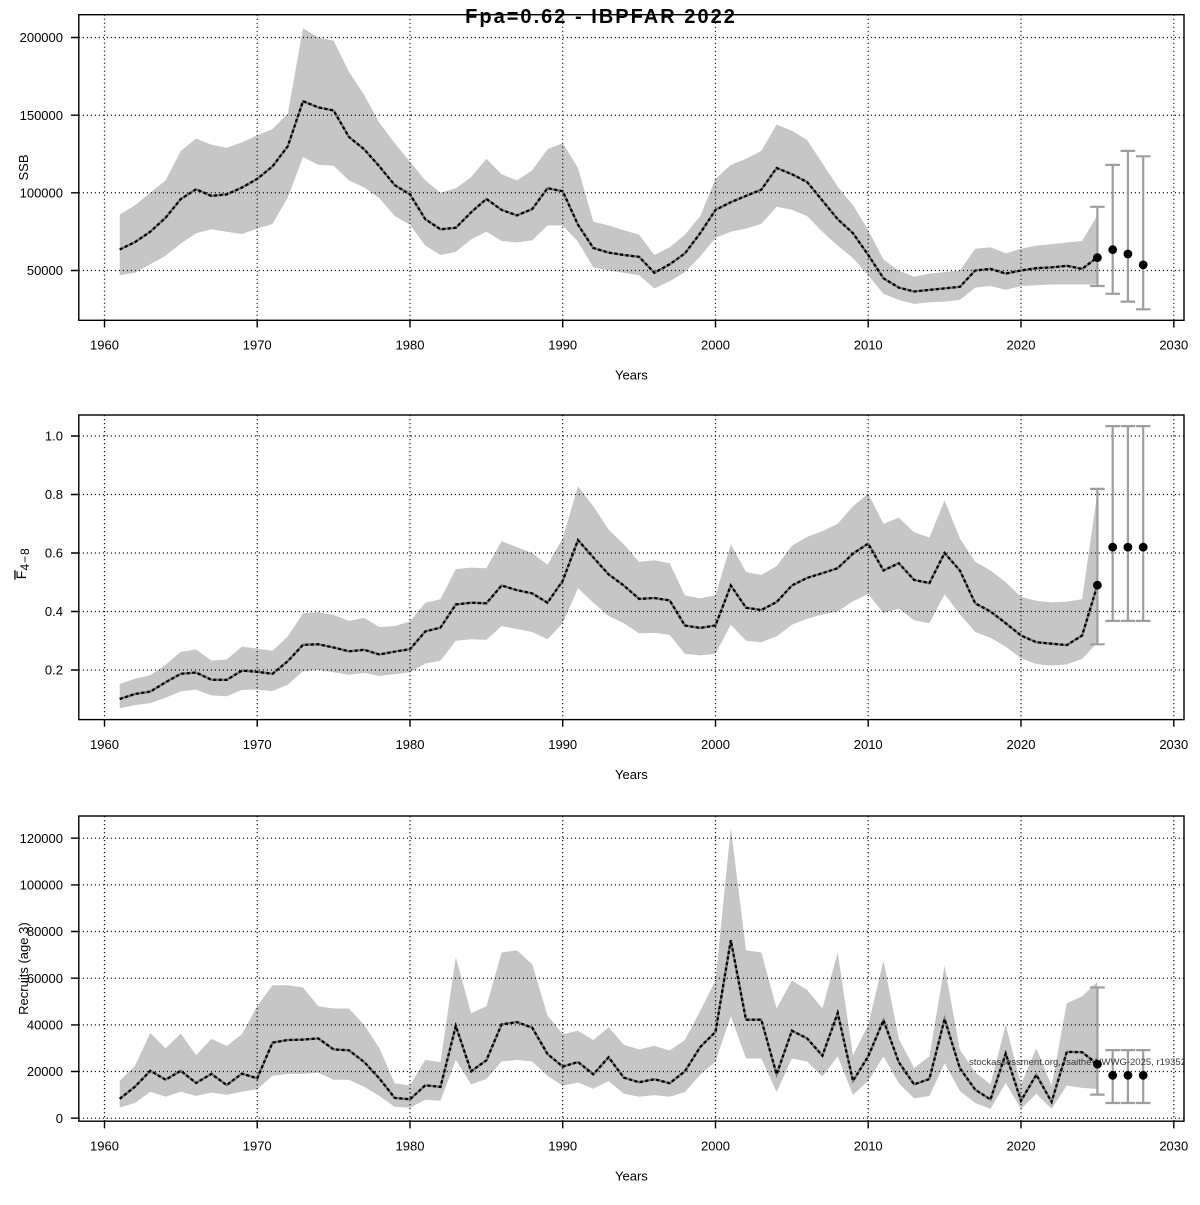 The width and height of the screenshot is (1200, 1205). What do you see at coordinates (41, 838) in the screenshot?
I see `svg-text: 120000` at bounding box center [41, 838].